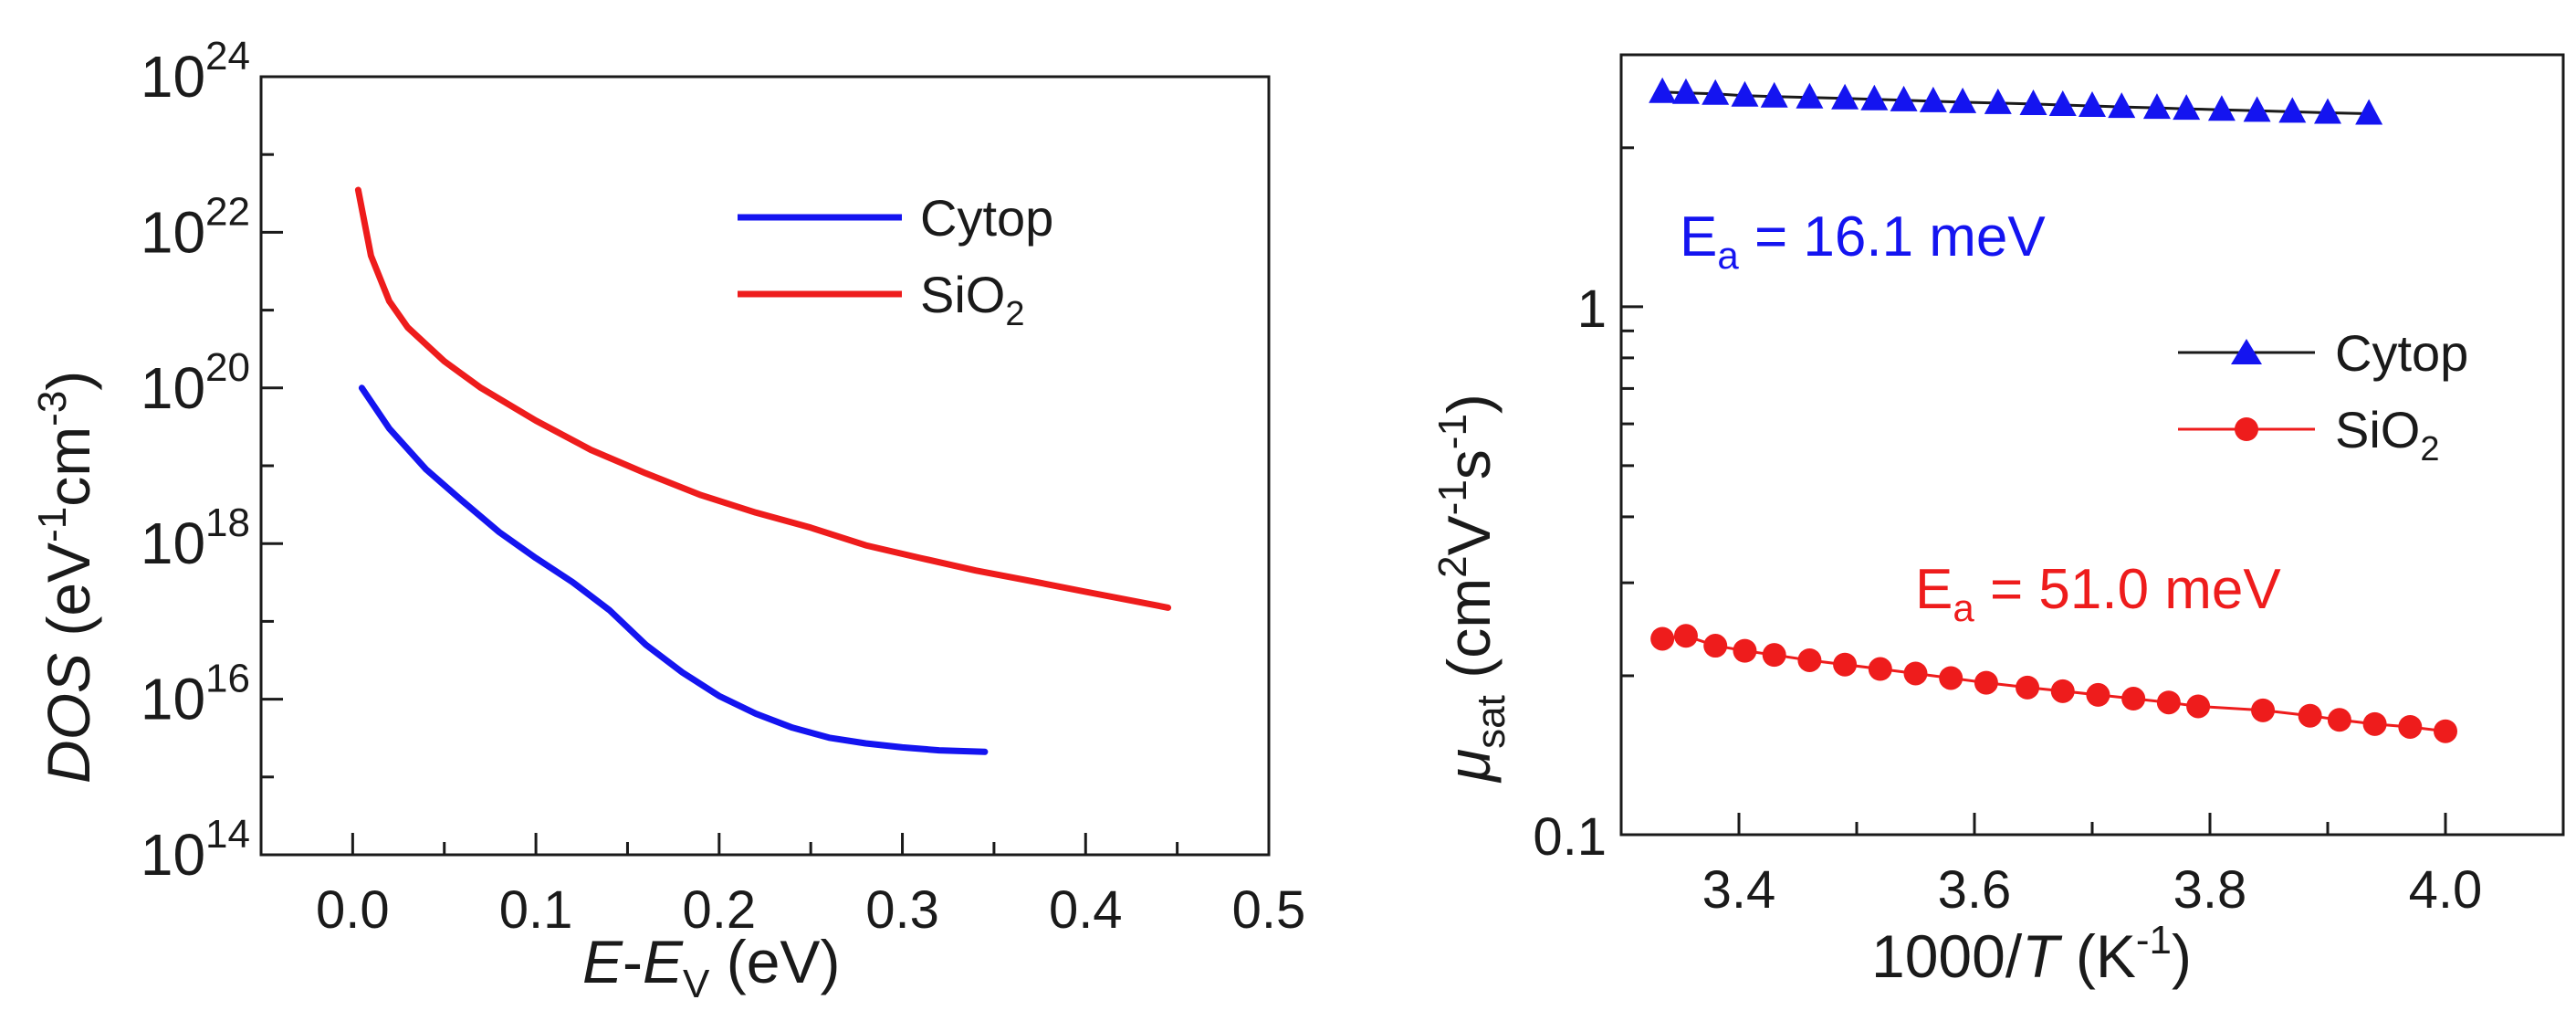 This screenshot has width=2576, height=1021. What do you see at coordinates (1471, 589) in the screenshot?
I see `y-axis-label: μsat (cm2V-1s-1)` at bounding box center [1471, 589].